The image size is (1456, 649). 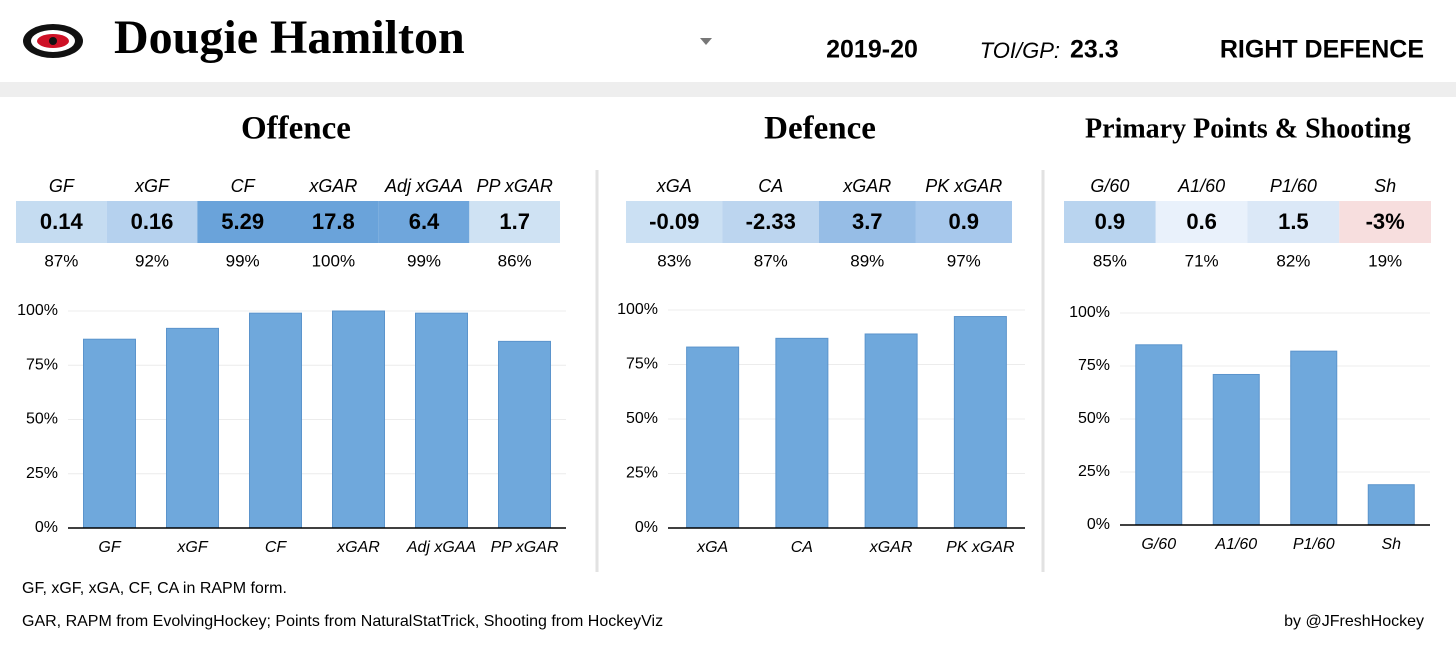 What do you see at coordinates (1385, 260) in the screenshot?
I see `percentile-label: 19%` at bounding box center [1385, 260].